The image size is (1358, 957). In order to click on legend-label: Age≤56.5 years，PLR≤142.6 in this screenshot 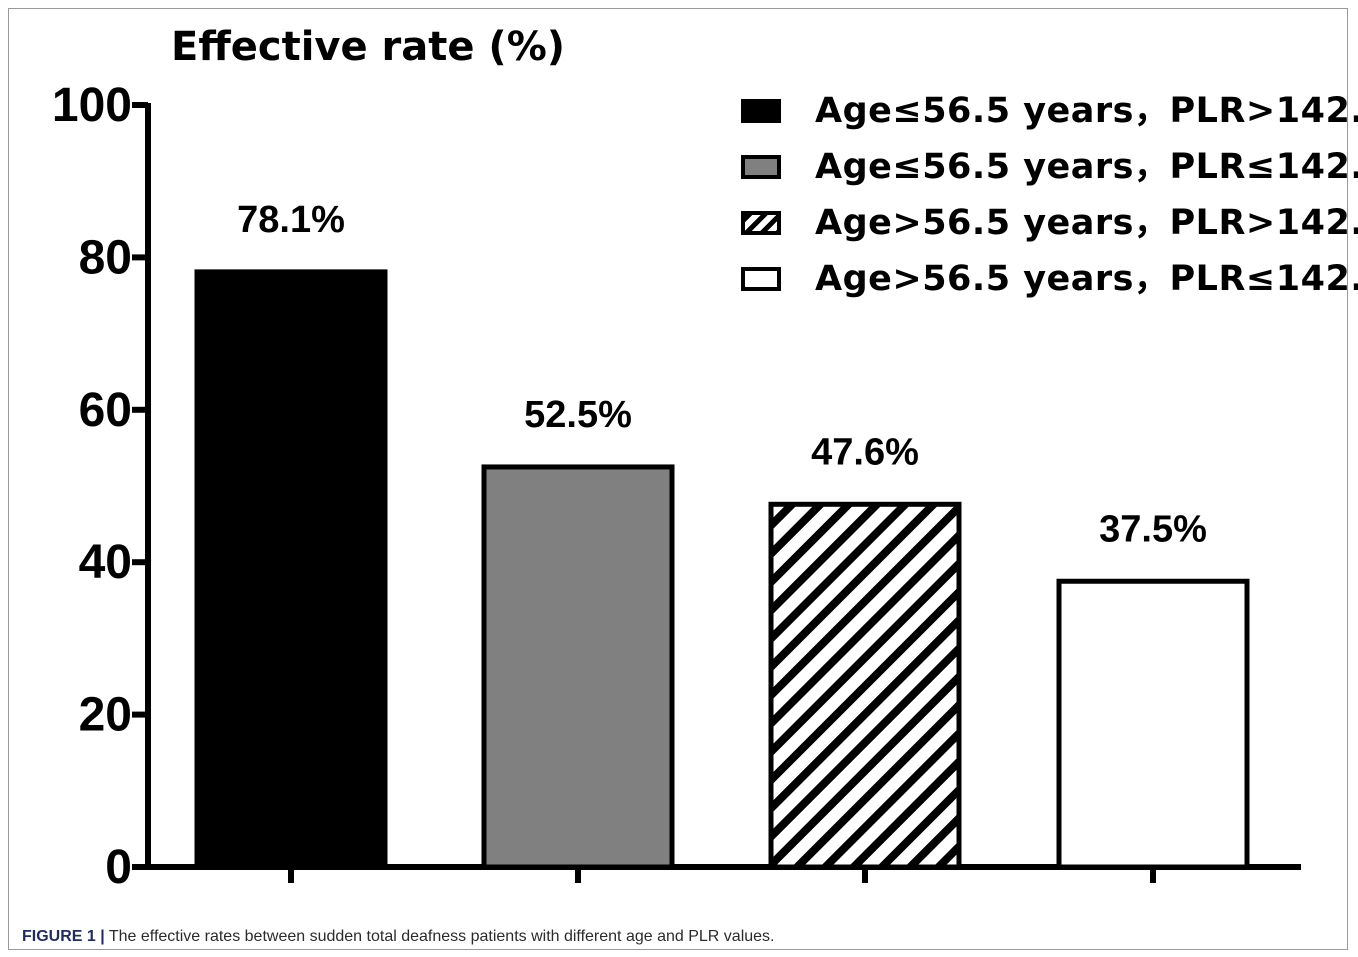, I will do `click(1086, 167)`.